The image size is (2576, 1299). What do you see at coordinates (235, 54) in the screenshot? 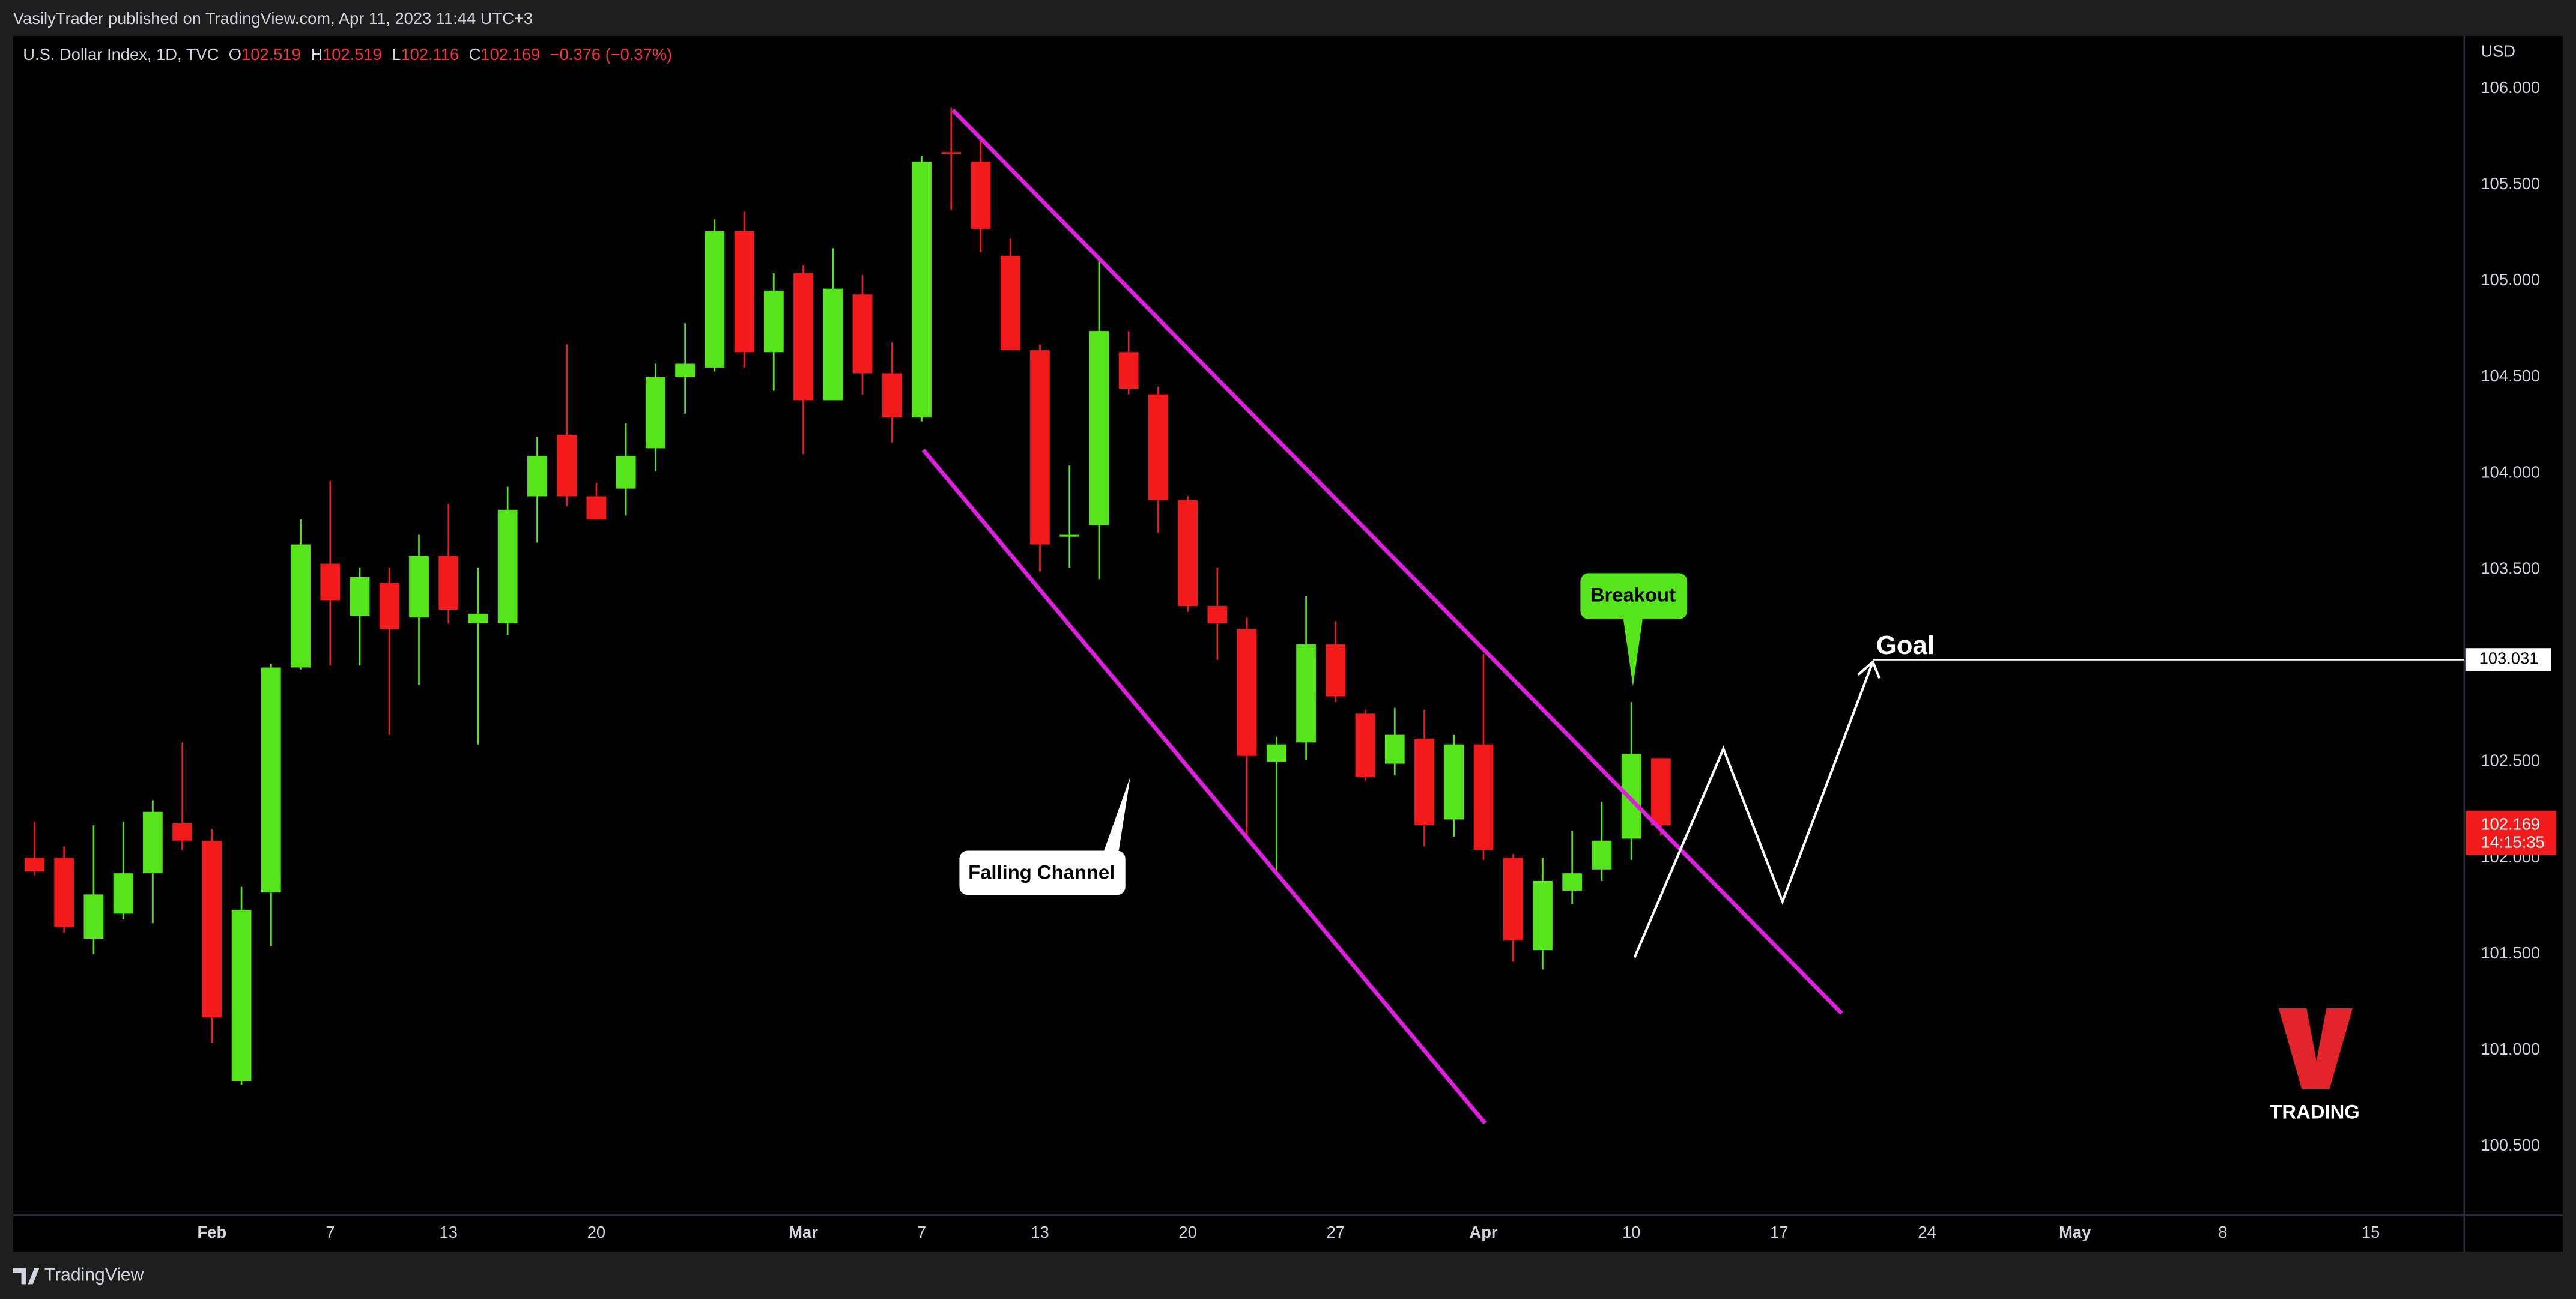
I see `ohlc-key: O` at bounding box center [235, 54].